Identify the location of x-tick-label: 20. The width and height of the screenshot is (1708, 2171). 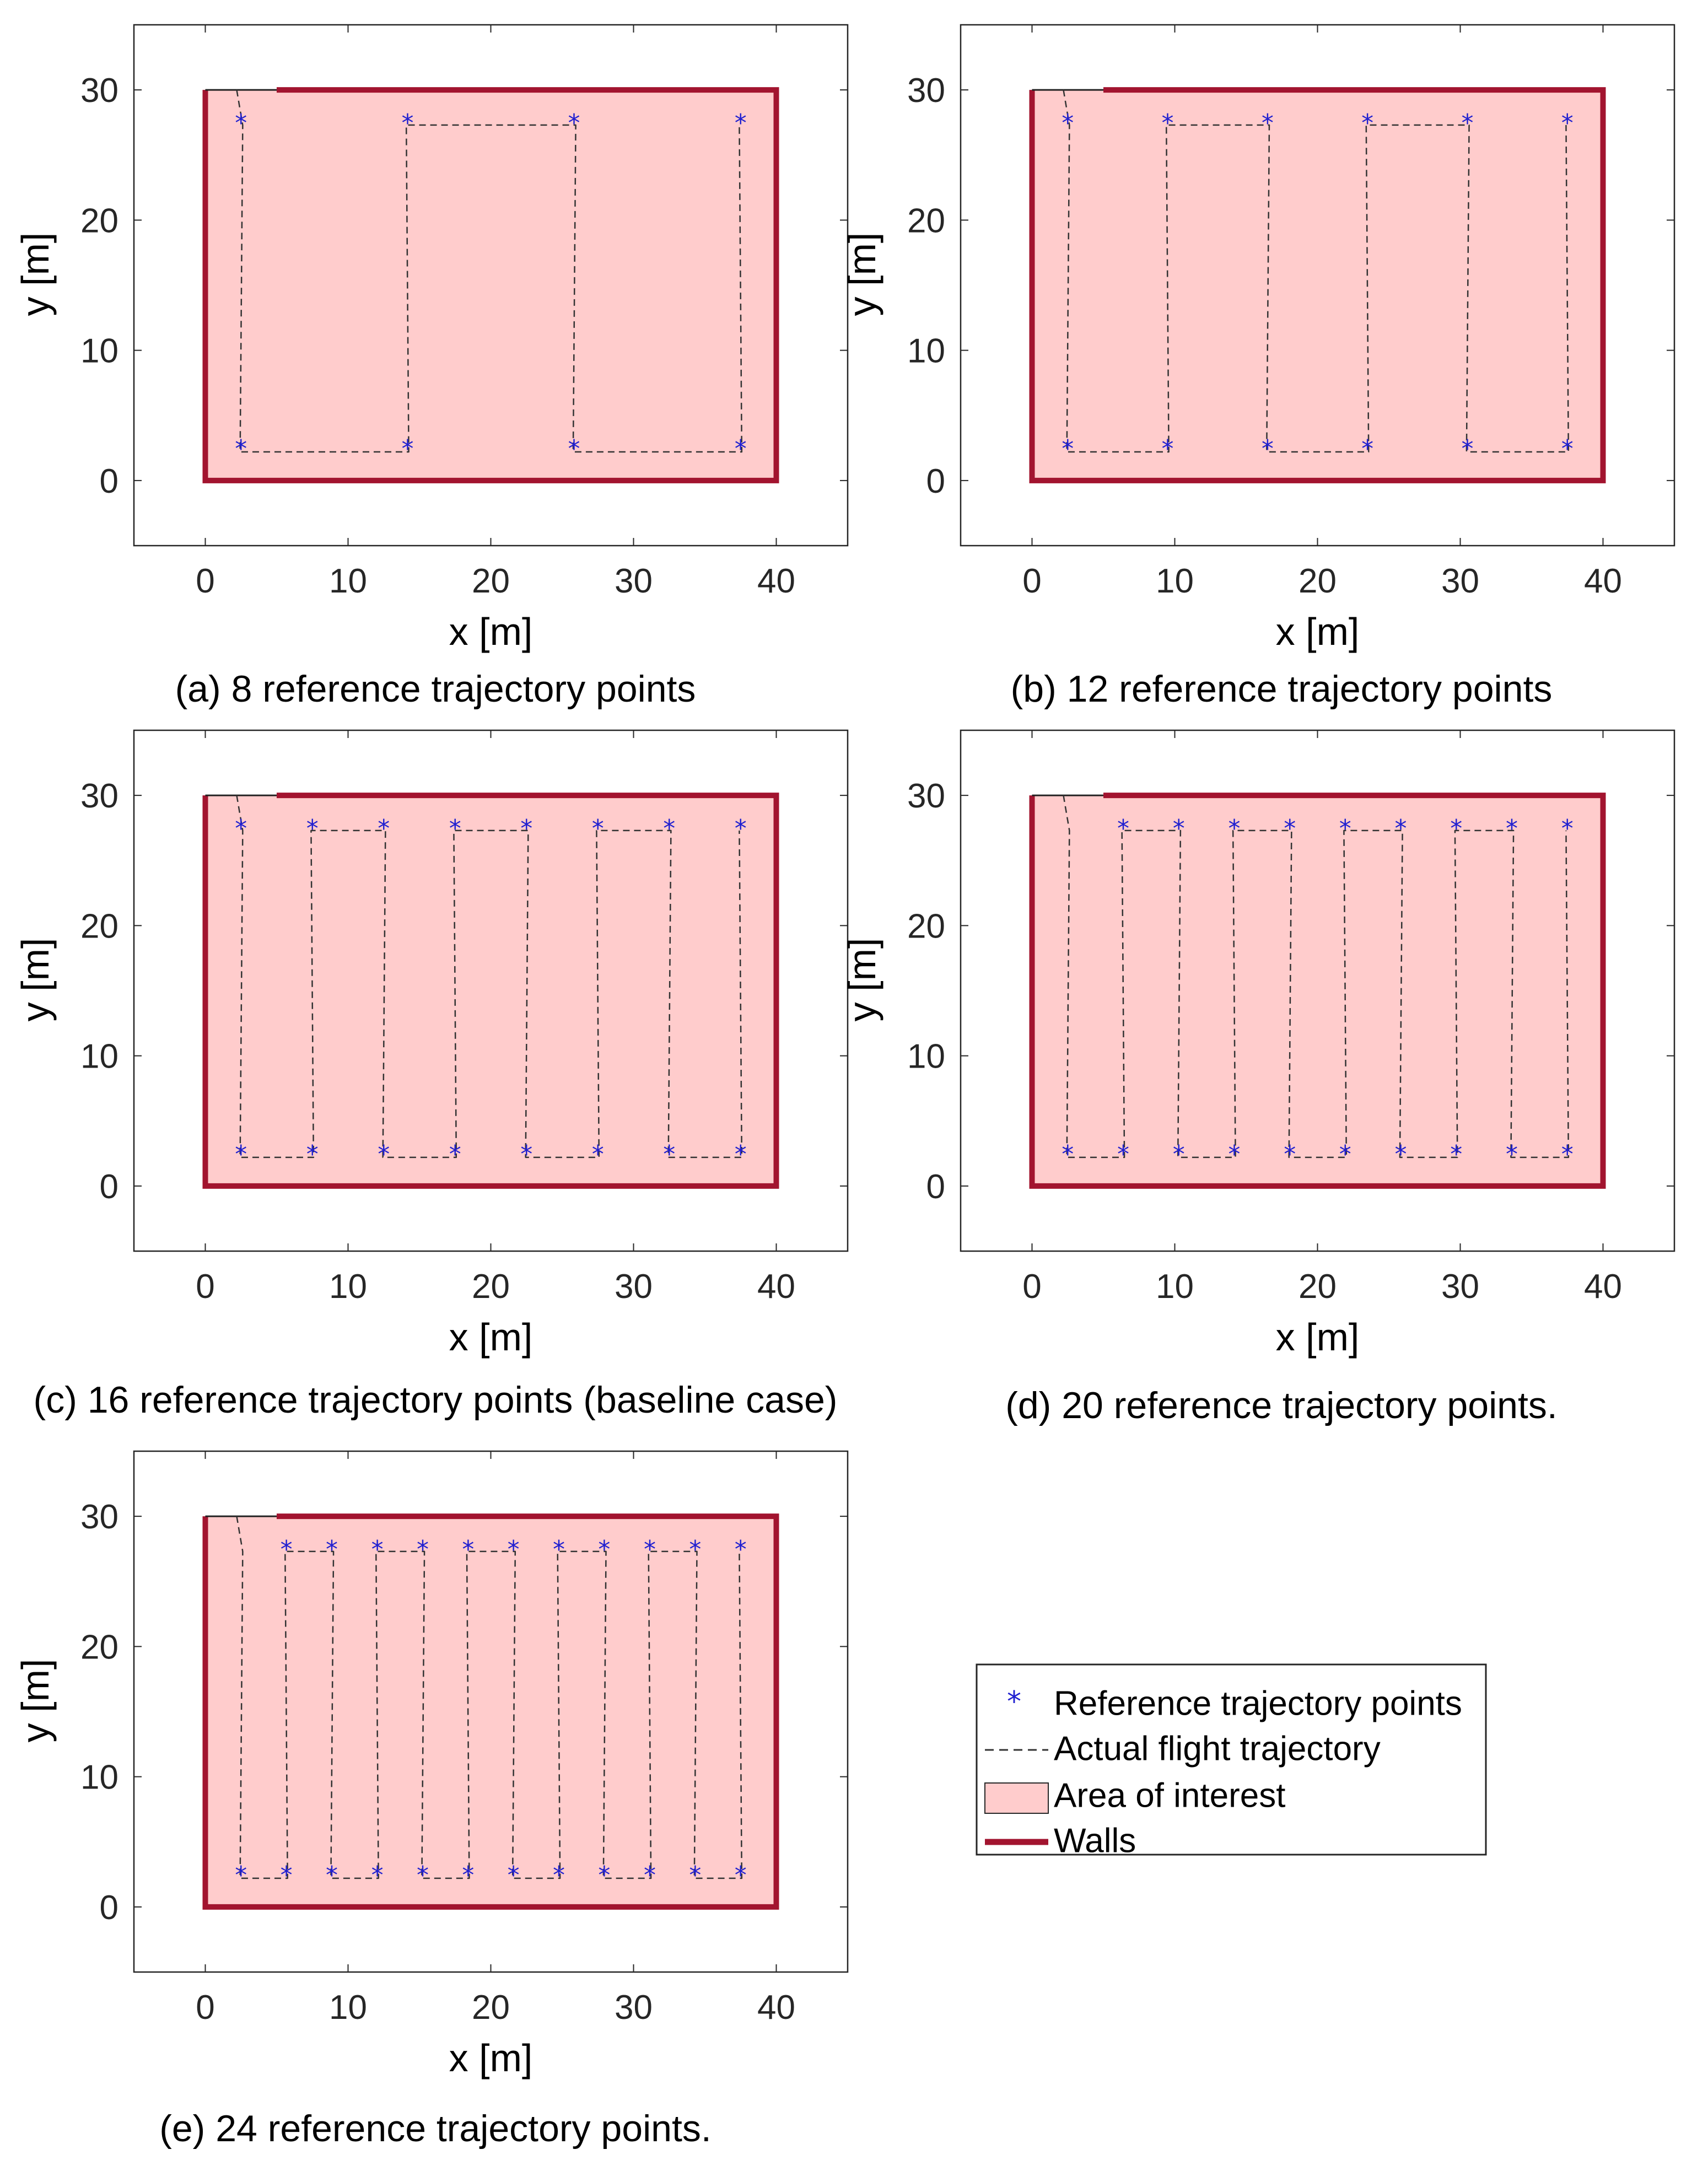
(491, 2008).